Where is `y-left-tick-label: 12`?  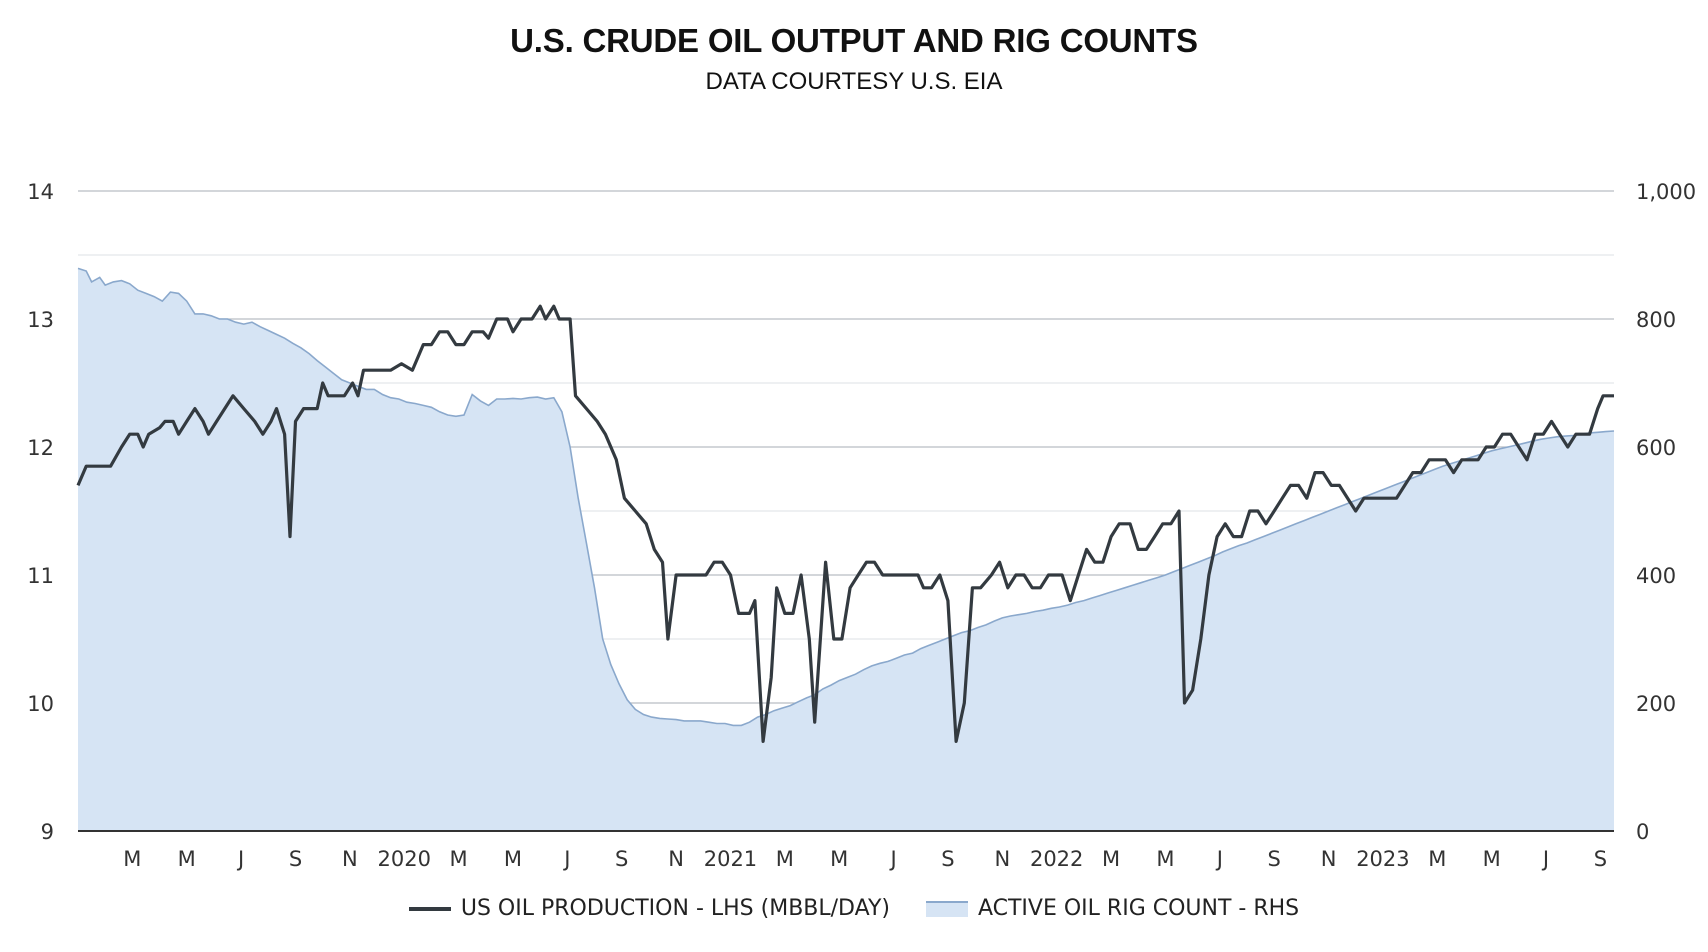
y-left-tick-label: 12 is located at coordinates (40, 448).